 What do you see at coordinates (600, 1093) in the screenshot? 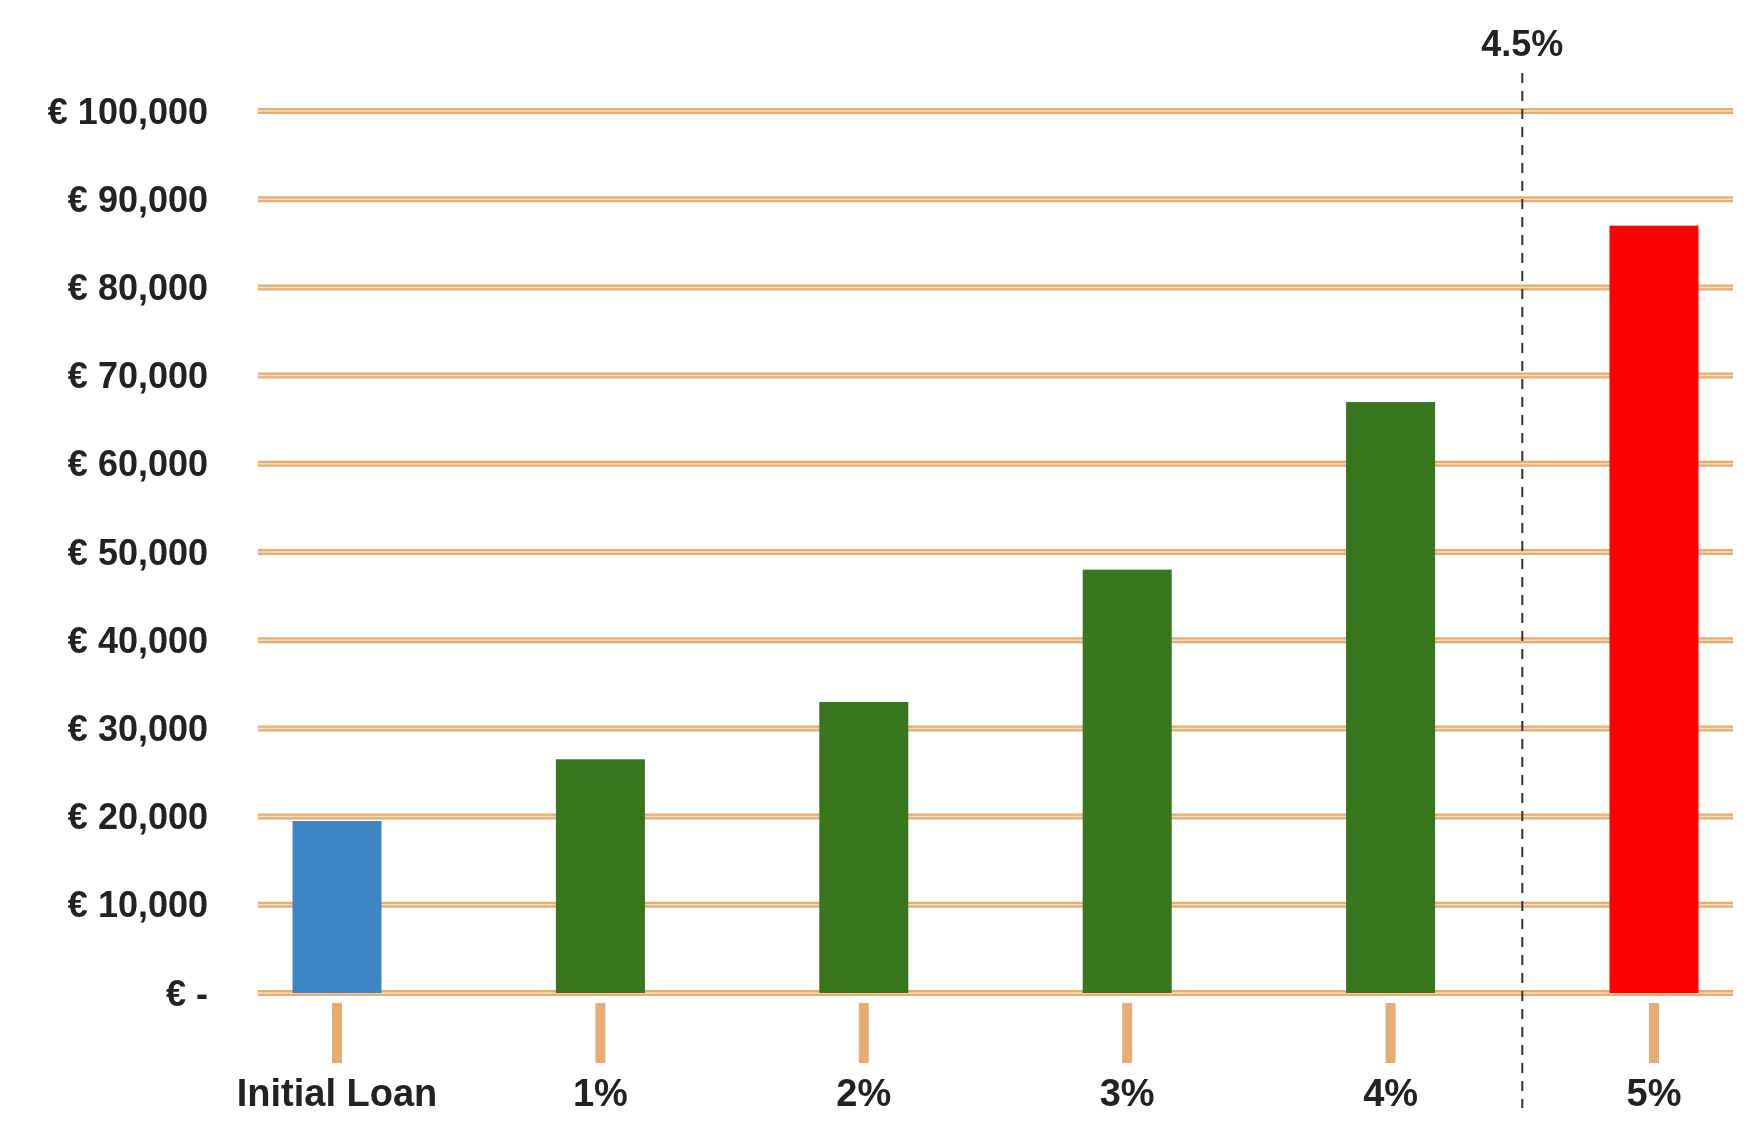
I see `x-tick-label: 1%` at bounding box center [600, 1093].